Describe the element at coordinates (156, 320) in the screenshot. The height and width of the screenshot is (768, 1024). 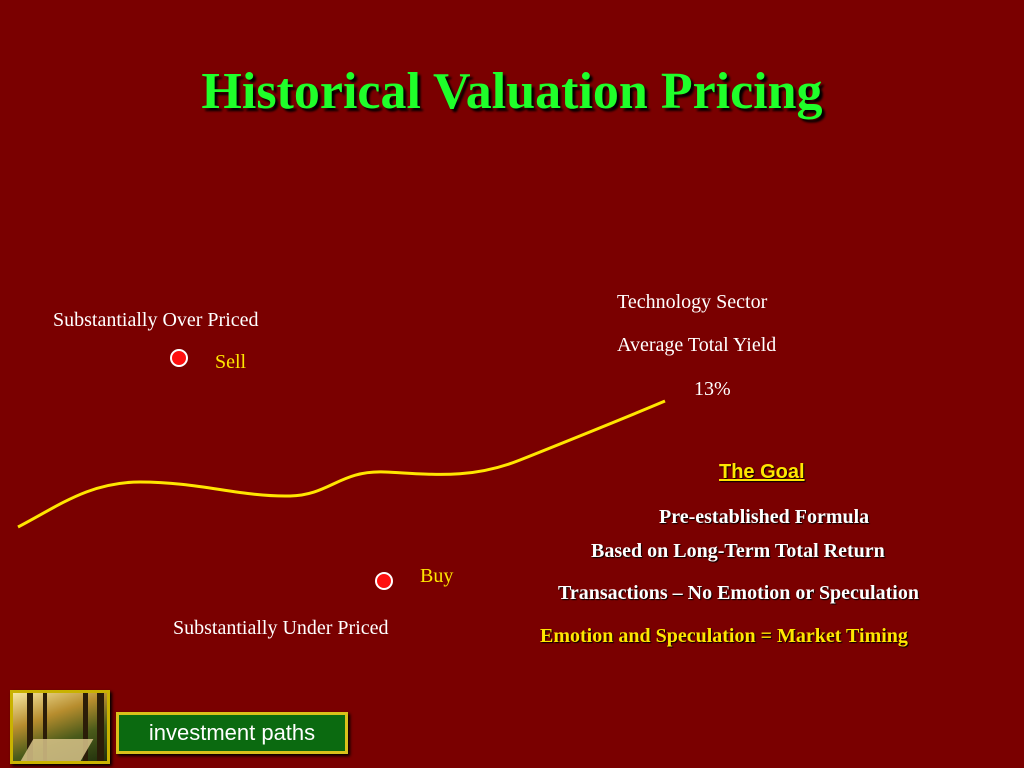
I see `over-priced-label: Substantially Over Priced` at that location.